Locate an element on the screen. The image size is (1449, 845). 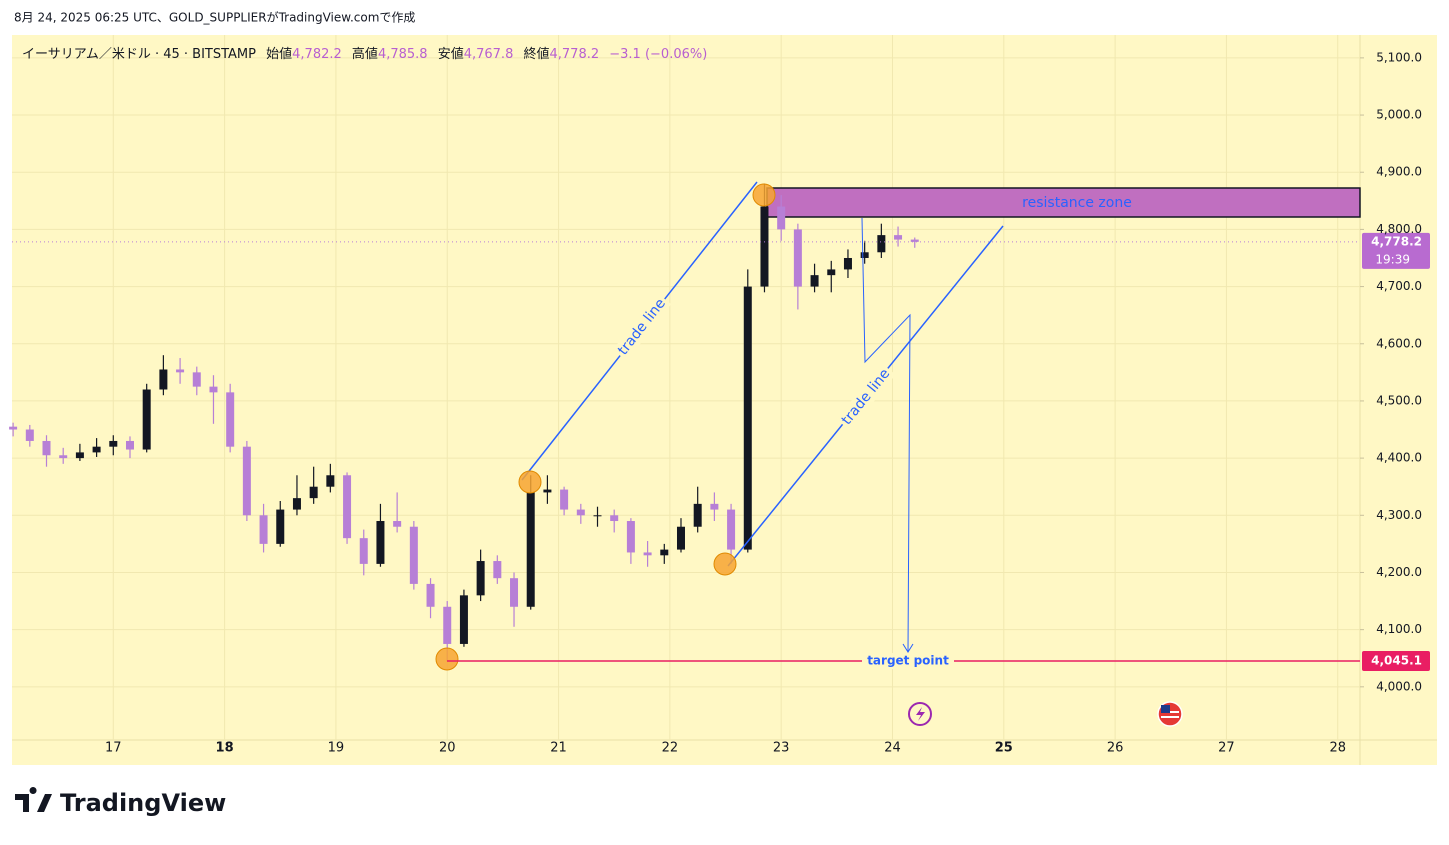
resistance-label: resistance zone is located at coordinates (1077, 203).